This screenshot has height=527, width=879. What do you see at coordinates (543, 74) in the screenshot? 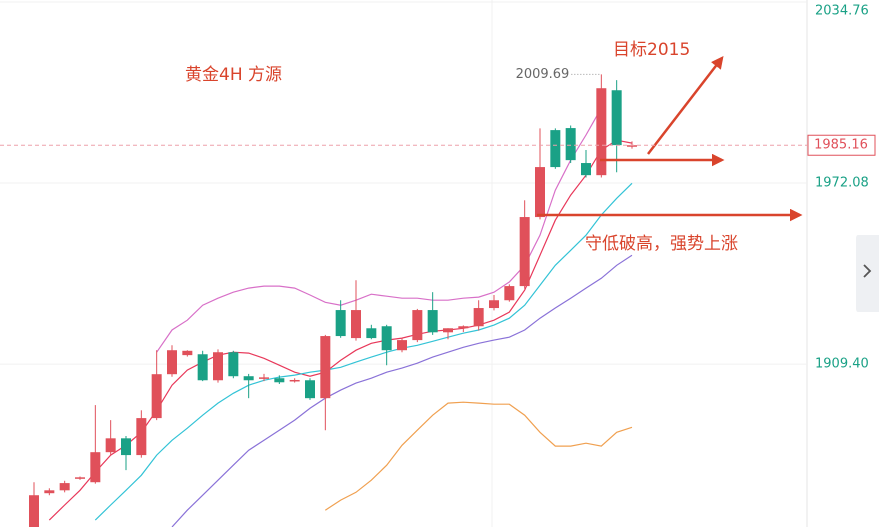
I see `high-label: 2009.69` at bounding box center [543, 74].